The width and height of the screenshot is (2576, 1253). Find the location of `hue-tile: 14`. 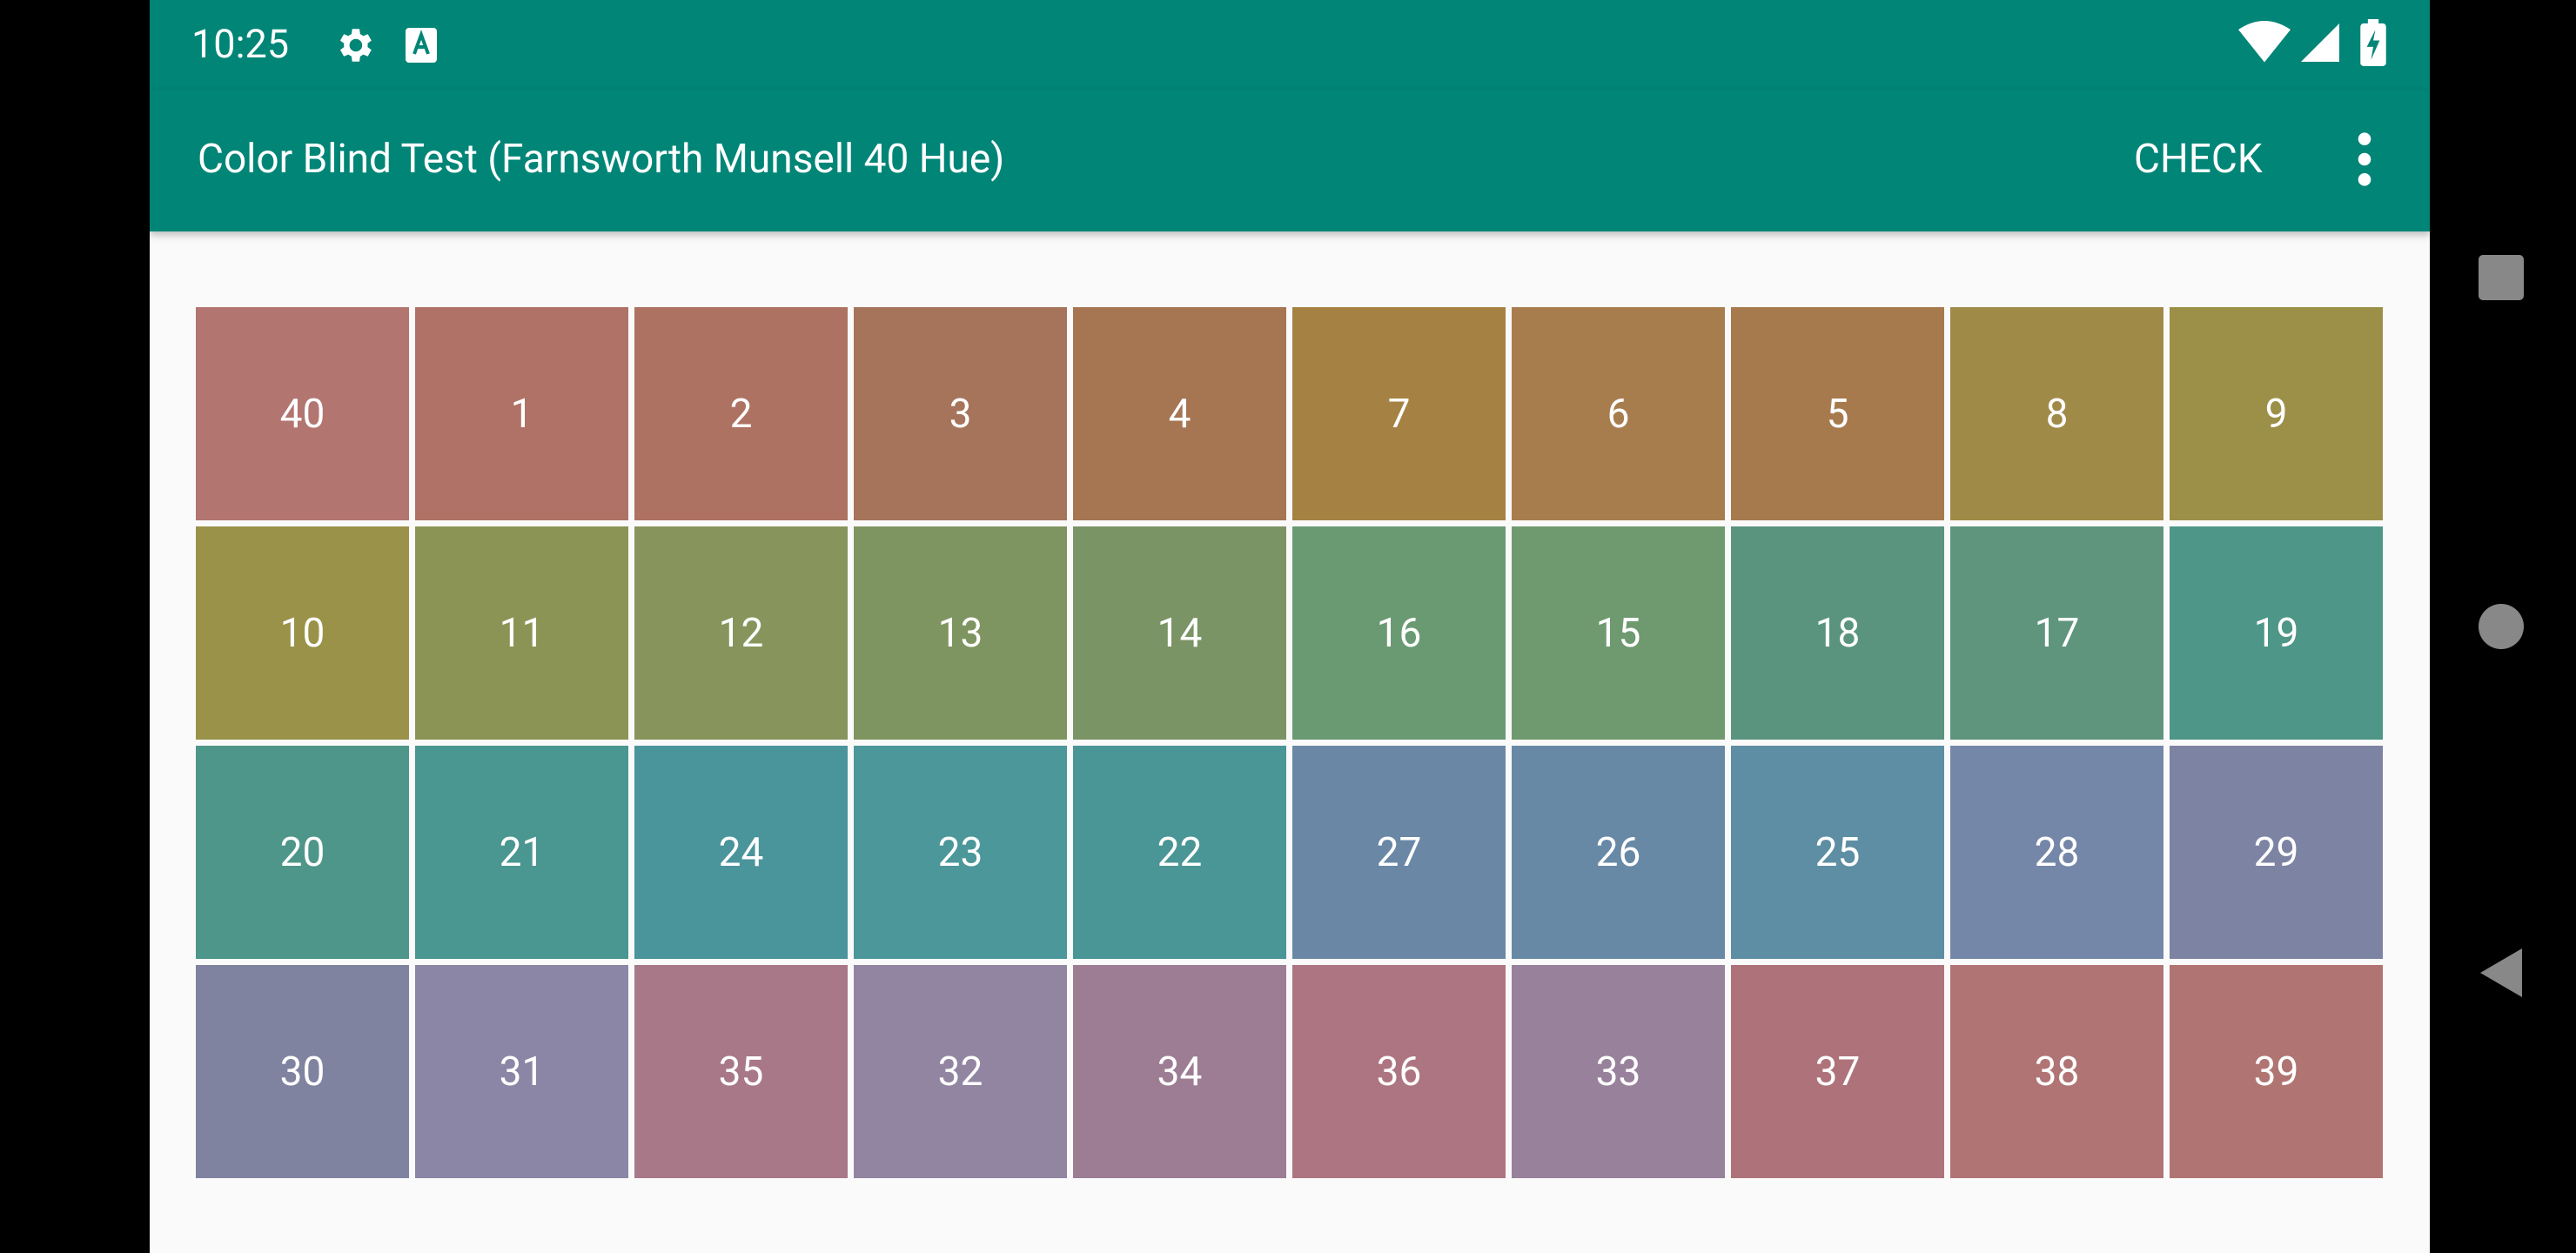

hue-tile: 14 is located at coordinates (1179, 633).